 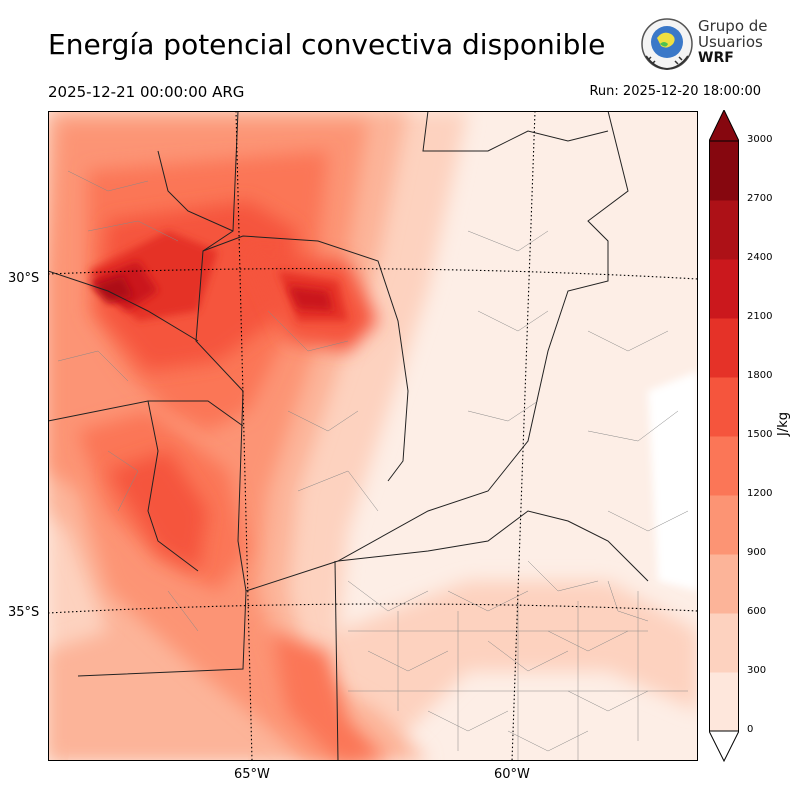 What do you see at coordinates (760, 139) in the screenshot?
I see `colorbar-tick-label: 3000` at bounding box center [760, 139].